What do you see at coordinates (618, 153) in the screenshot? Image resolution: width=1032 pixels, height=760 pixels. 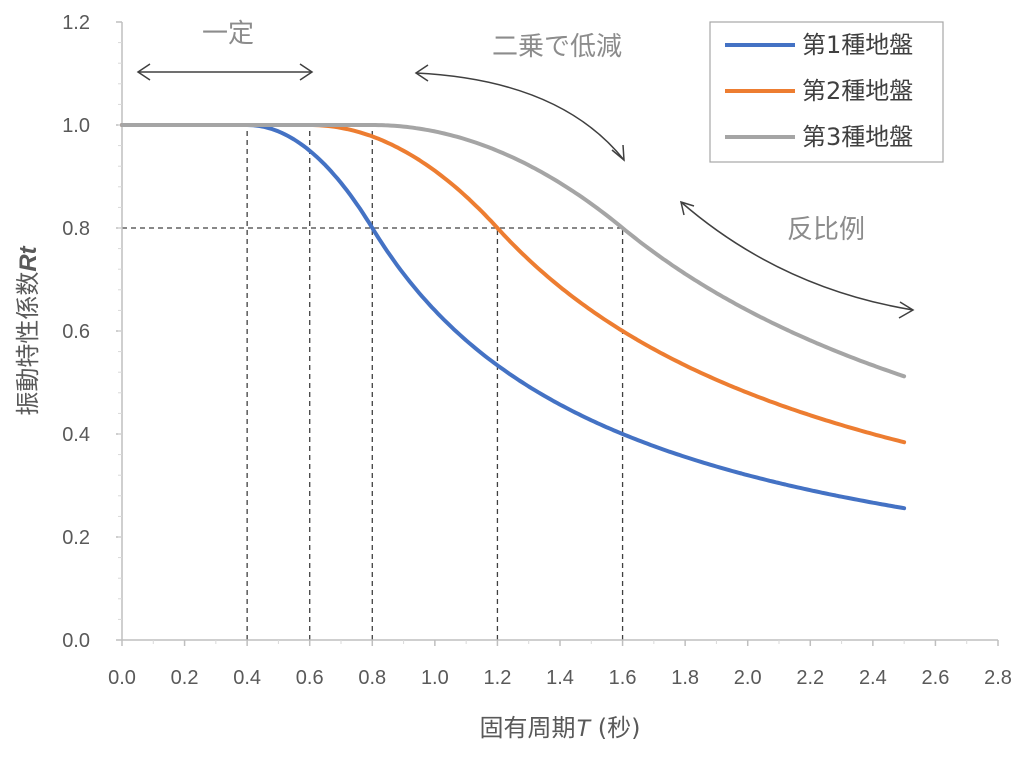 I see `arrow-head-square-end` at bounding box center [618, 153].